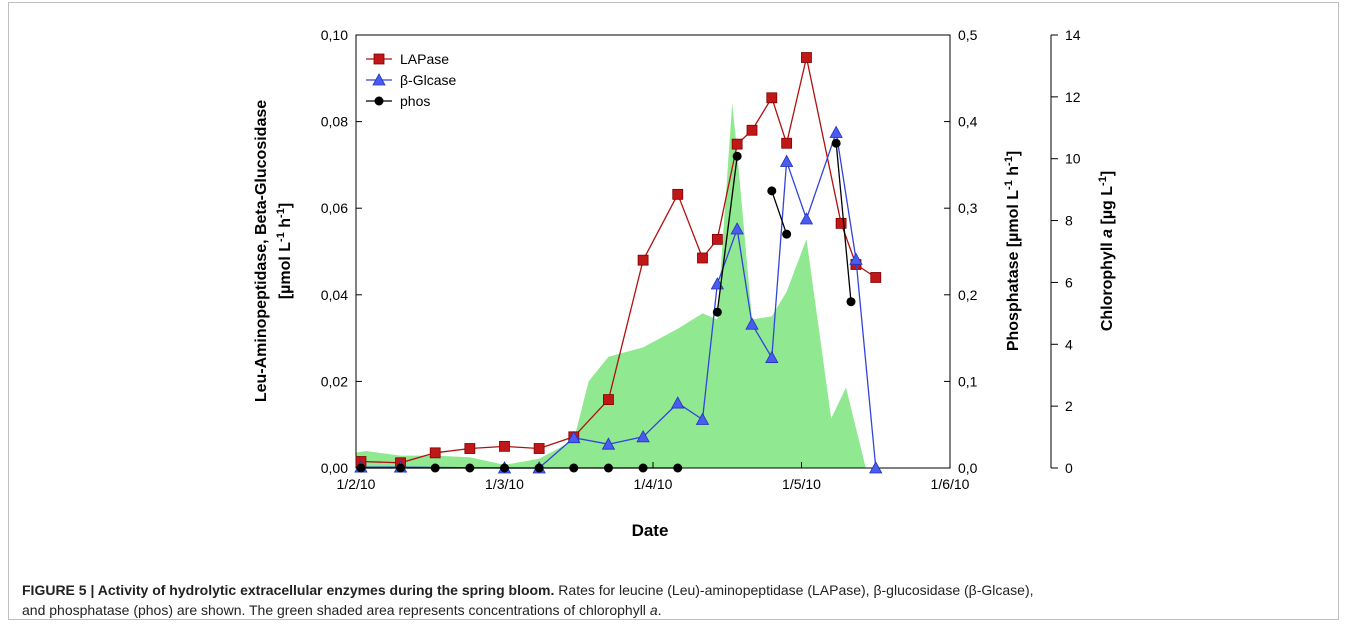  Describe the element at coordinates (284, 251) in the screenshot. I see `left-axis-label-line2: [µmol L-1 h-1]` at that location.